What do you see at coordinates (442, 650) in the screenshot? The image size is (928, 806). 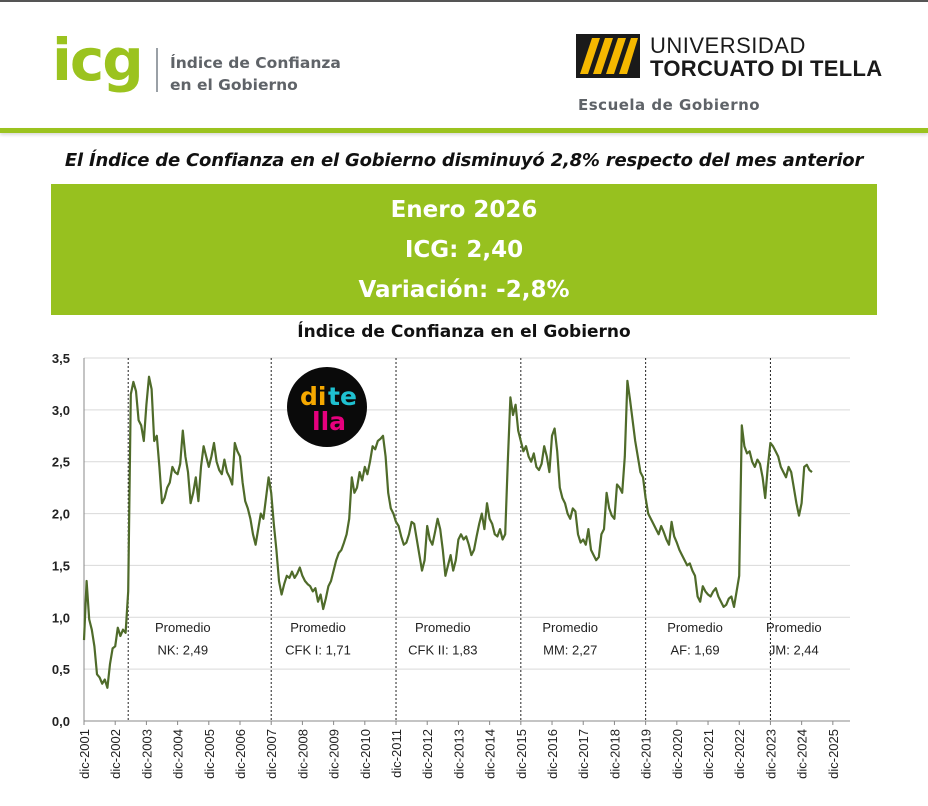 I see `period-average: CFK II: 1,83` at bounding box center [442, 650].